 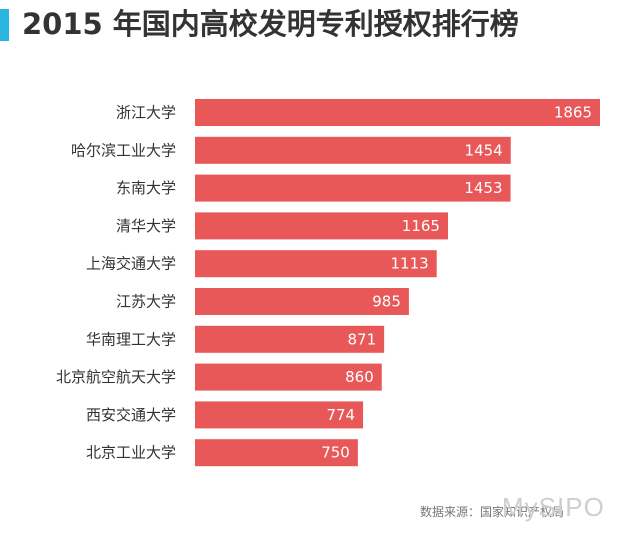 I want to click on category-label: 北京航空航天大学, so click(x=116, y=377).